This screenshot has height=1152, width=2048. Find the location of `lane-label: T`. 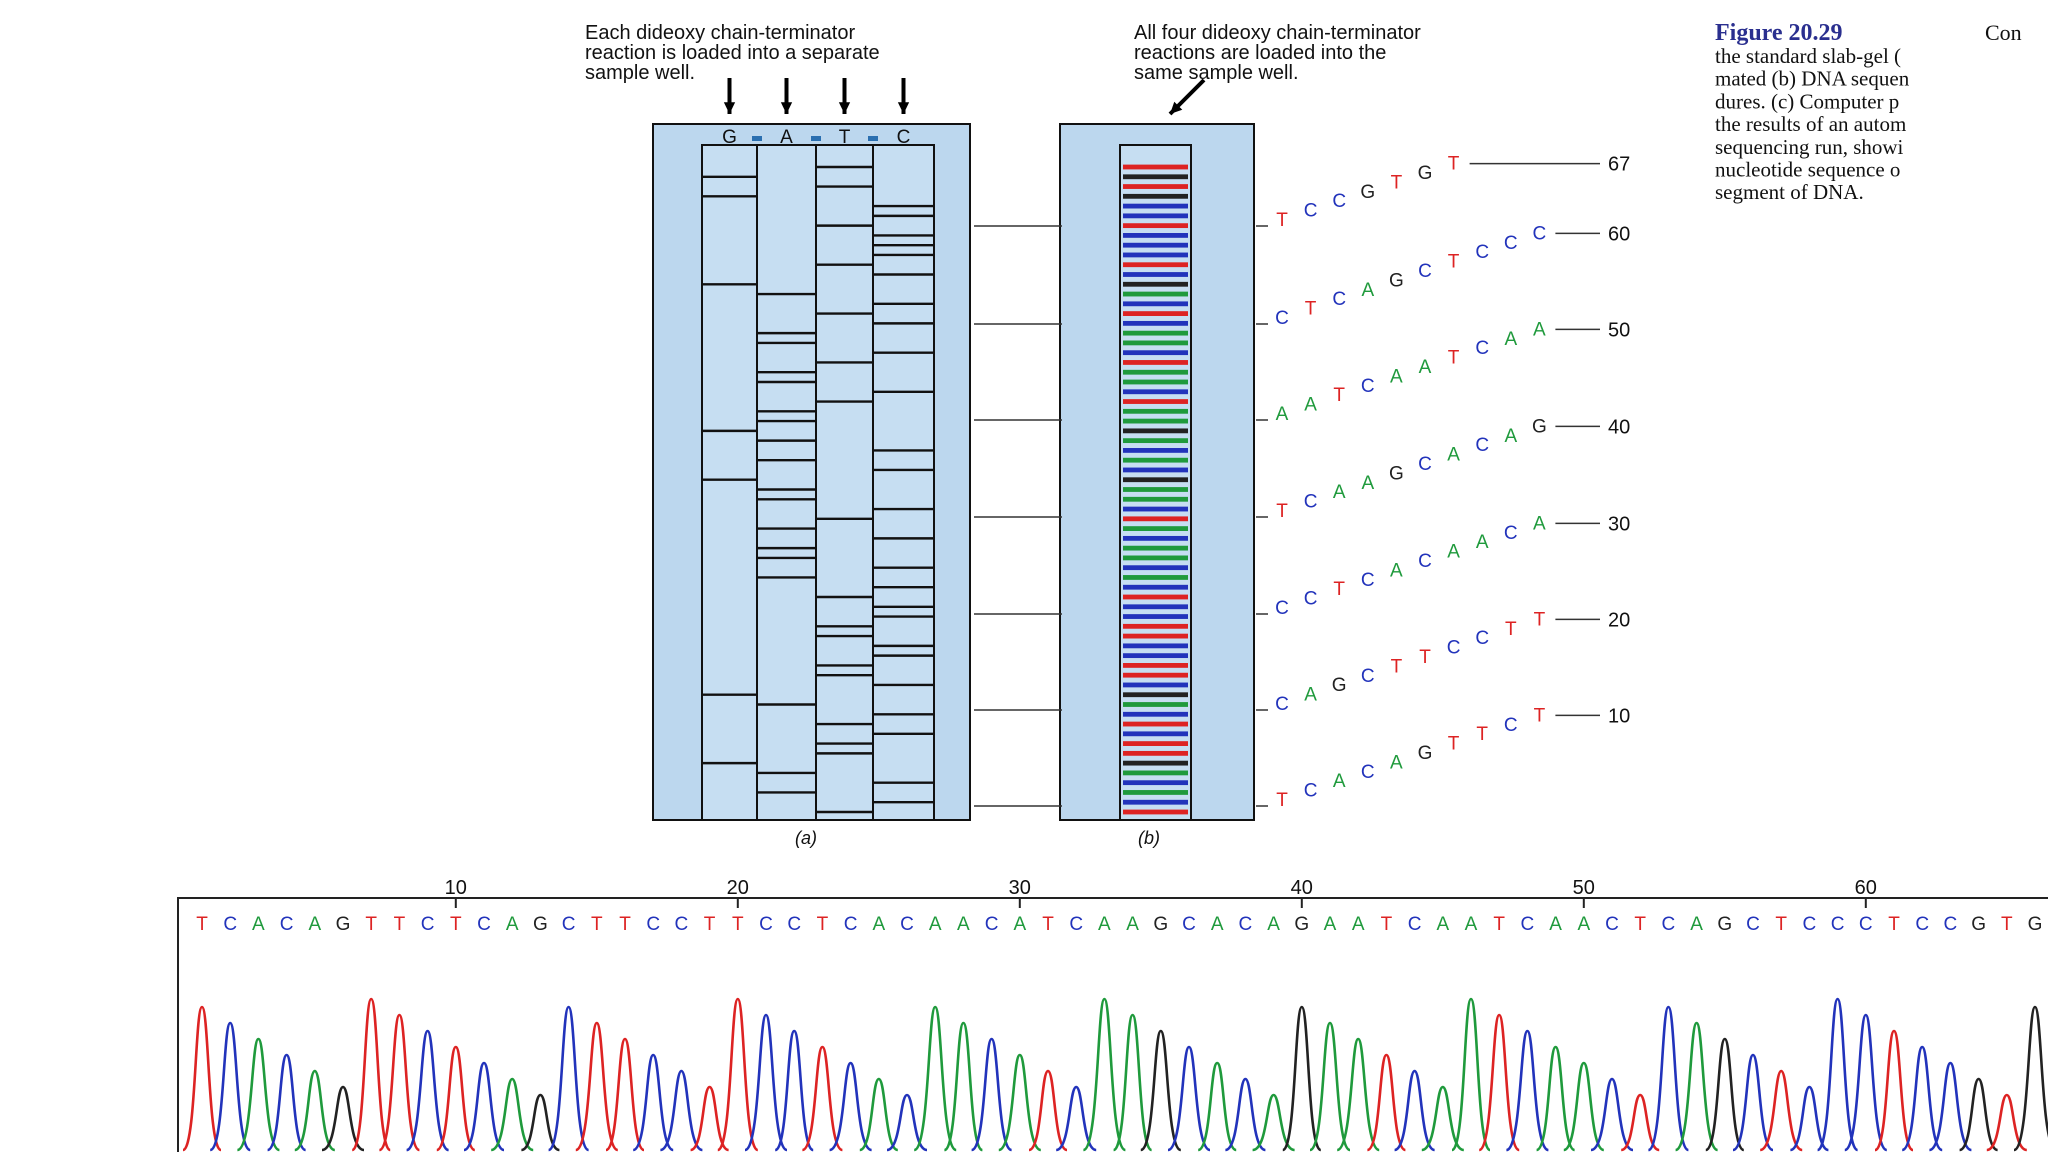

lane-label: T is located at coordinates (845, 137).